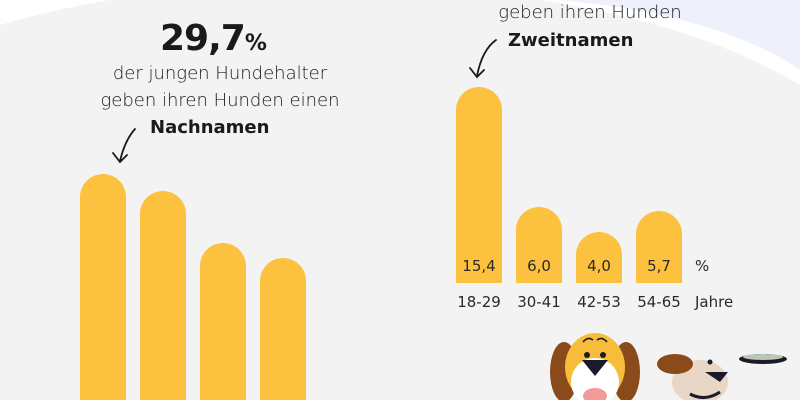 The image size is (800, 400). Describe the element at coordinates (479, 266) in the screenshot. I see `value-label: 15,4` at that location.